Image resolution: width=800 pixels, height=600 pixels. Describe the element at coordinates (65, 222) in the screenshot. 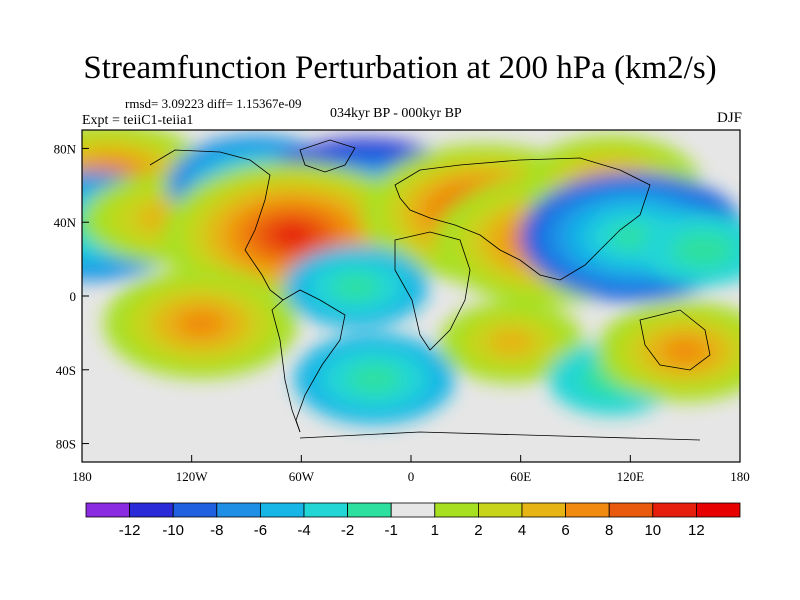

I see `y-tick-label: 40N` at that location.